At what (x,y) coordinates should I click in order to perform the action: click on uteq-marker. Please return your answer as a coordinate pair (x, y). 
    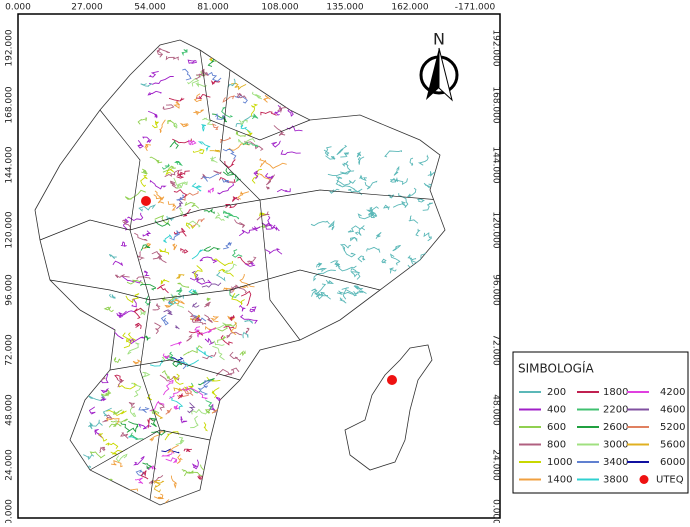
    Looking at the image, I should click on (146, 201).